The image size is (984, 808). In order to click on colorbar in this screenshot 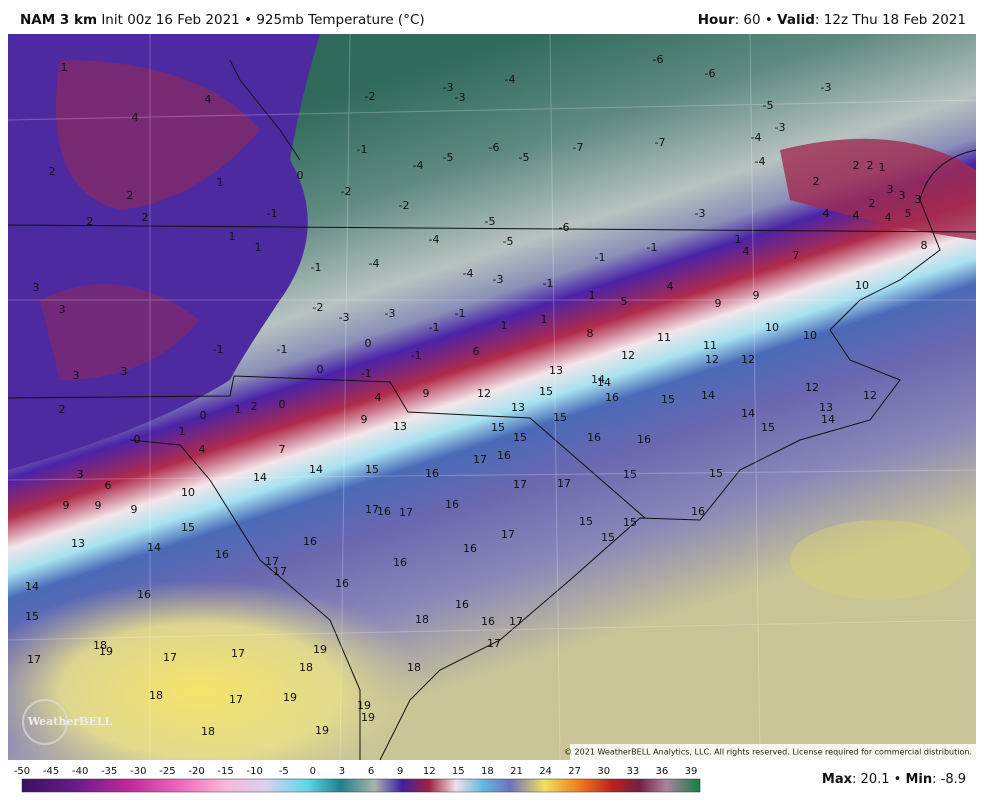, I will do `click(361, 785)`.